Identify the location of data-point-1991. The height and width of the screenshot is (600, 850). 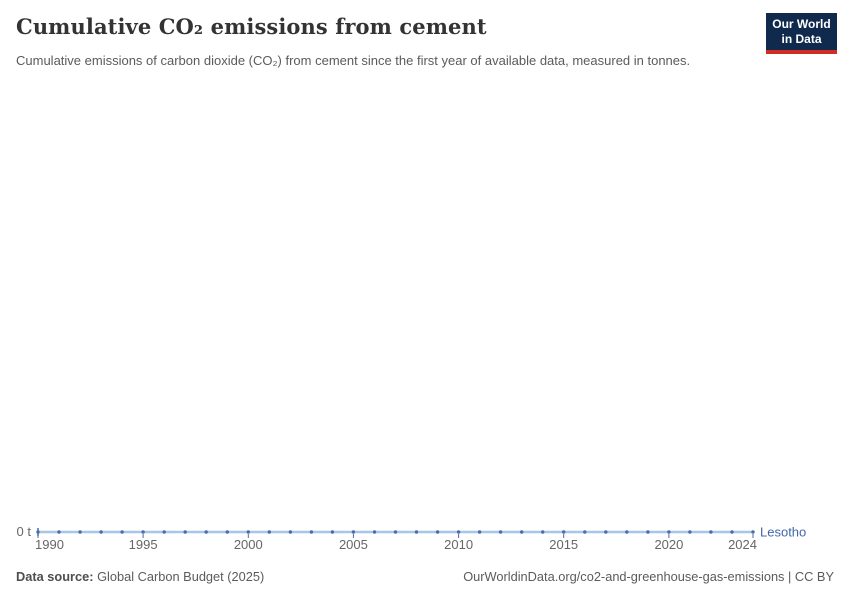
(59, 532).